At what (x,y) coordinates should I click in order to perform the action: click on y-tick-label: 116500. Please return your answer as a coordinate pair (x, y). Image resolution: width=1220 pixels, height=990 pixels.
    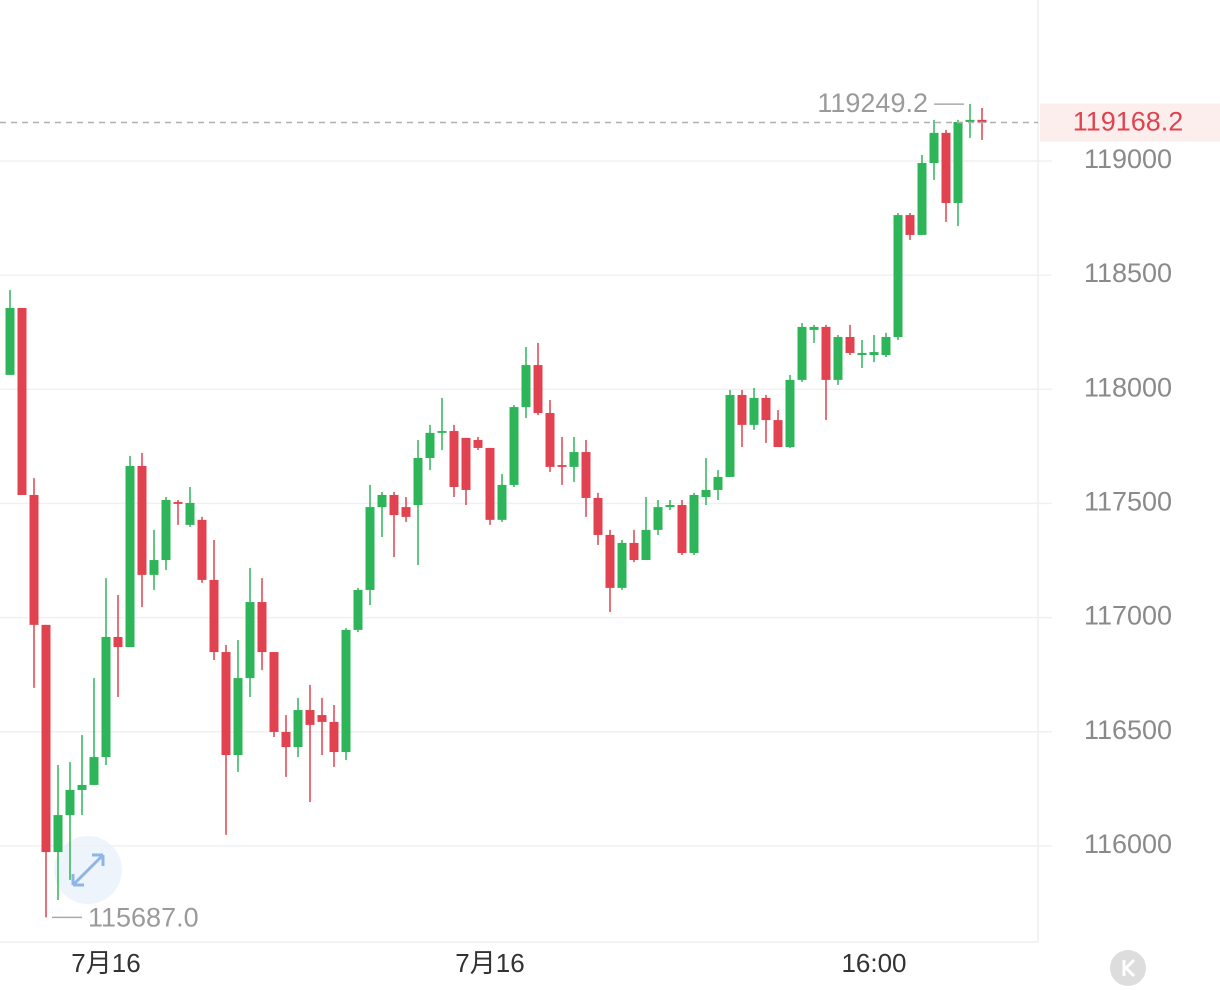
    Looking at the image, I should click on (1128, 730).